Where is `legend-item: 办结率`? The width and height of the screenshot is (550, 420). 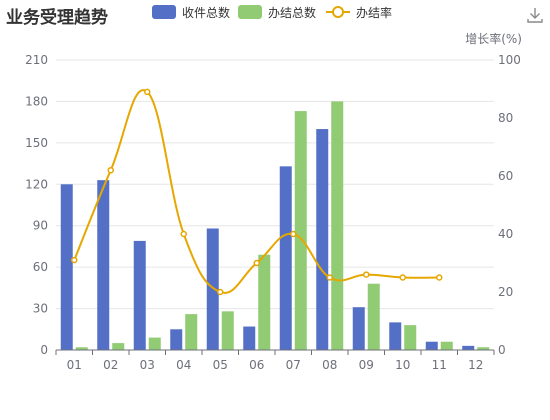 legend-item: 办结率 is located at coordinates (359, 12).